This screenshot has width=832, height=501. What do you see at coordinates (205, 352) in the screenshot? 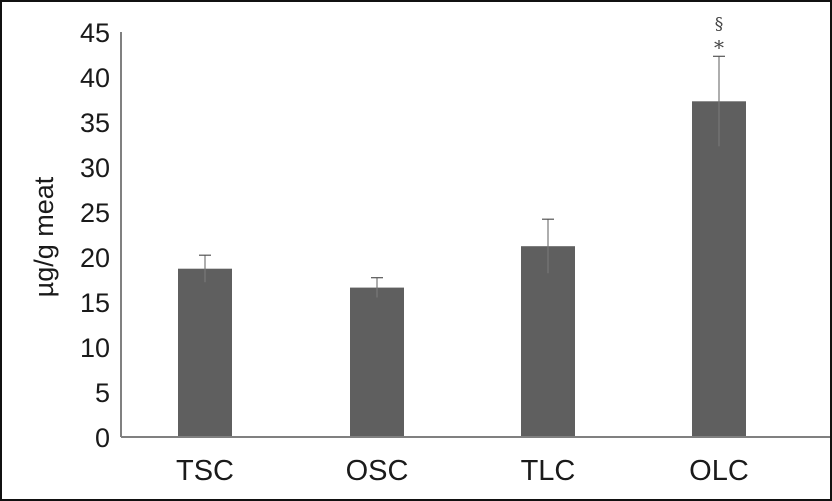
I see `bar-tsc` at bounding box center [205, 352].